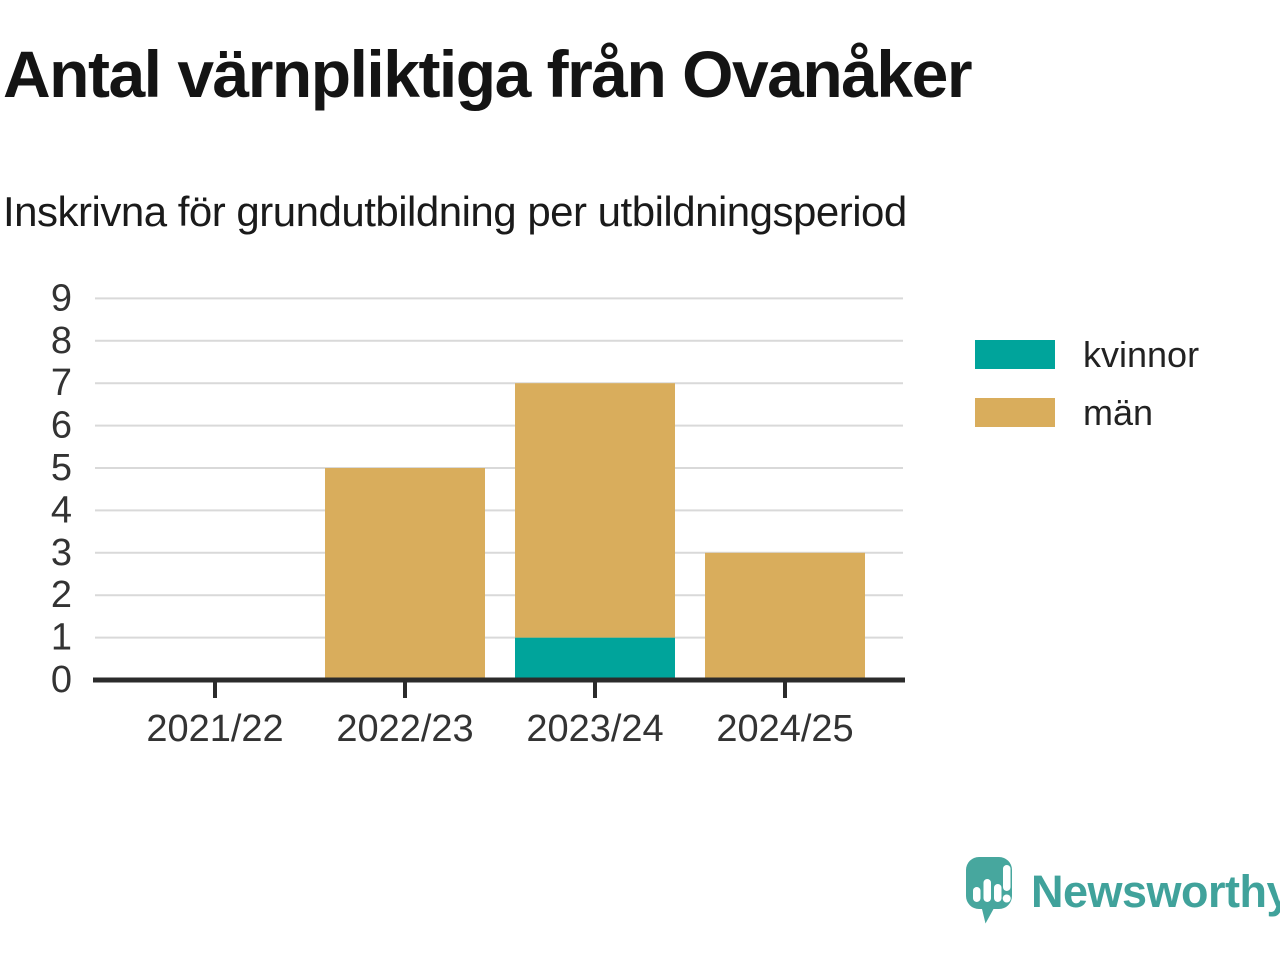  Describe the element at coordinates (989, 890) in the screenshot. I see `newsworthy-chart-bubble-icon` at that location.